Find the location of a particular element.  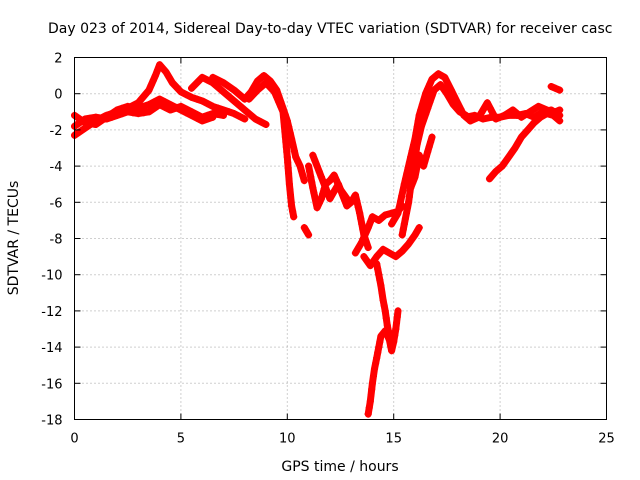

x-axis-label: GPS time / hours is located at coordinates (339, 467).